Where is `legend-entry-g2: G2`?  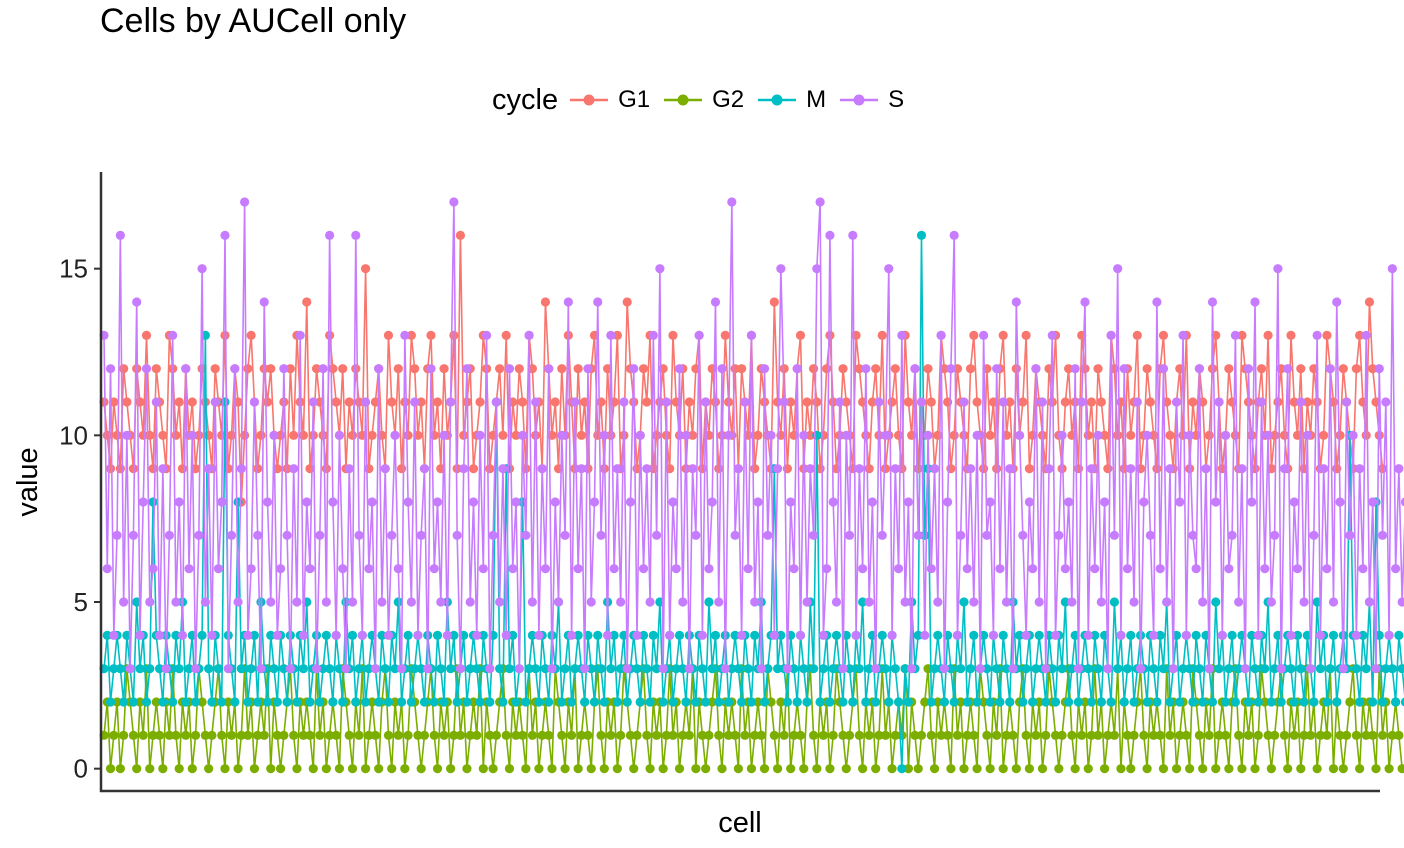
legend-entry-g2: G2 is located at coordinates (703, 100).